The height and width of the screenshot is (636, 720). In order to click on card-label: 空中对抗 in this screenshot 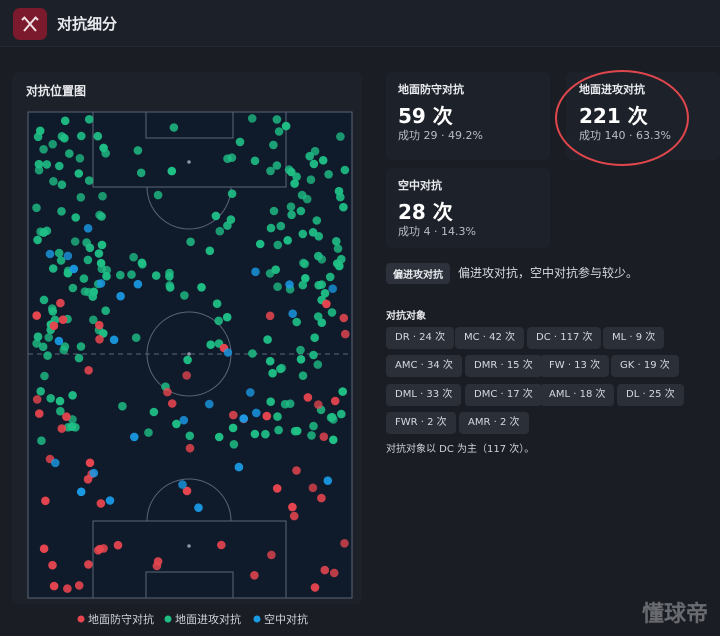, I will do `click(420, 185)`.